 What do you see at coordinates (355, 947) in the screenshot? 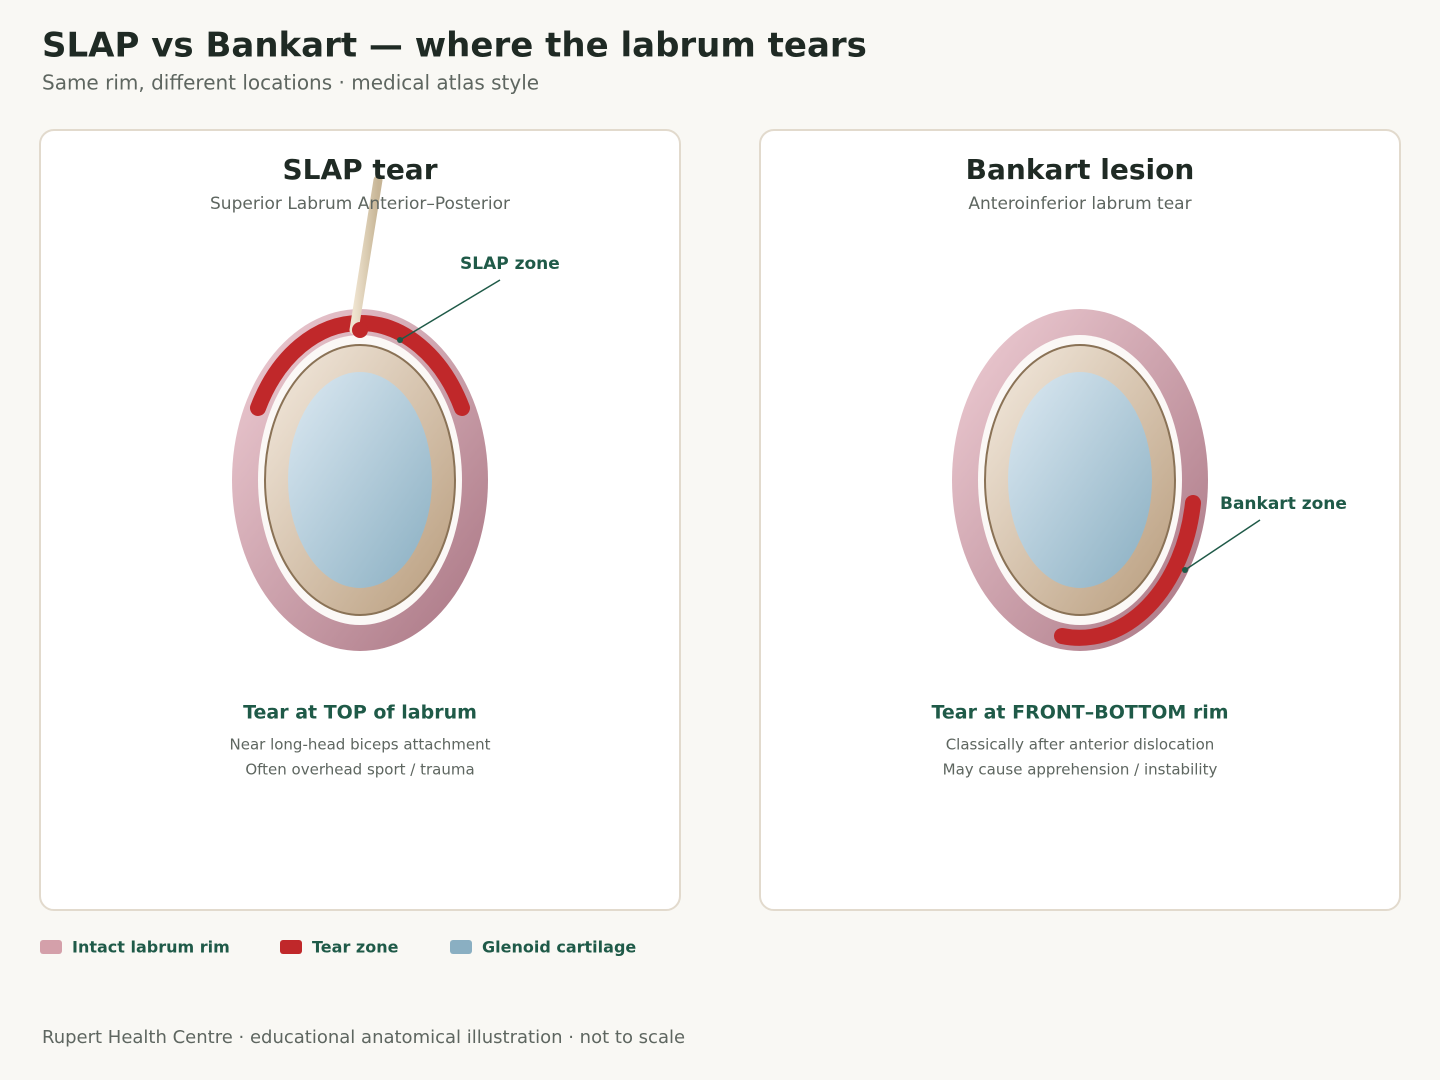
I see `legend-label: Tear zone` at bounding box center [355, 947].